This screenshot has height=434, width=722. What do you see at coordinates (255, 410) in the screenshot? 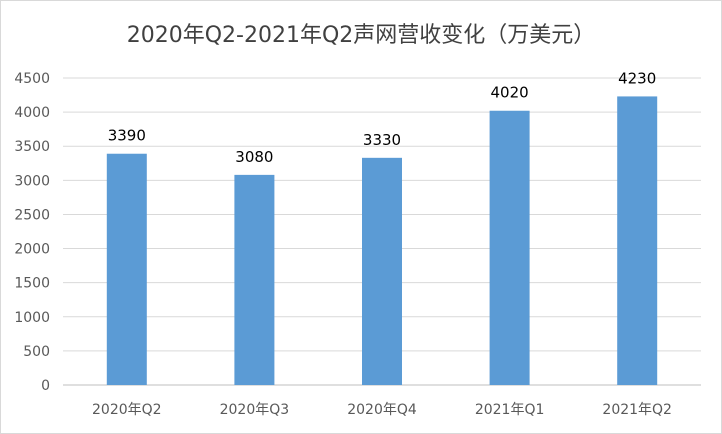
I see `x-tick-label: 2020年Q3` at bounding box center [255, 410].